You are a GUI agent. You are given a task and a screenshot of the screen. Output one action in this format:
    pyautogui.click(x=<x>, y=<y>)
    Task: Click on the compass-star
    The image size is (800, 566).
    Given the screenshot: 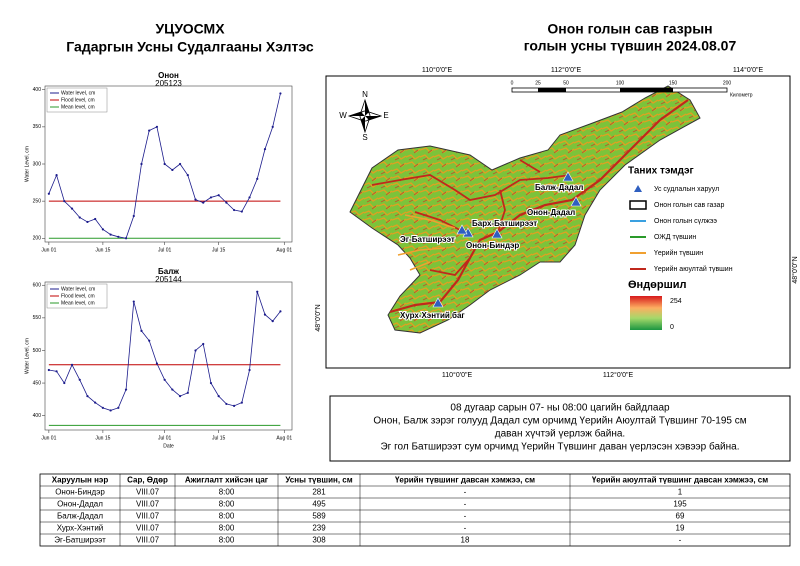 What is the action you would take?
    pyautogui.click(x=365, y=116)
    